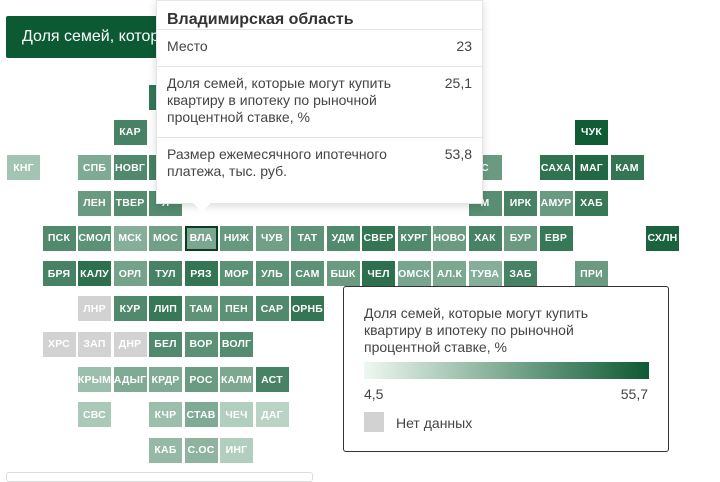 The height and width of the screenshot is (482, 720). Describe the element at coordinates (187, 46) in the screenshot. I see `tooltip-row-label: Место` at that location.